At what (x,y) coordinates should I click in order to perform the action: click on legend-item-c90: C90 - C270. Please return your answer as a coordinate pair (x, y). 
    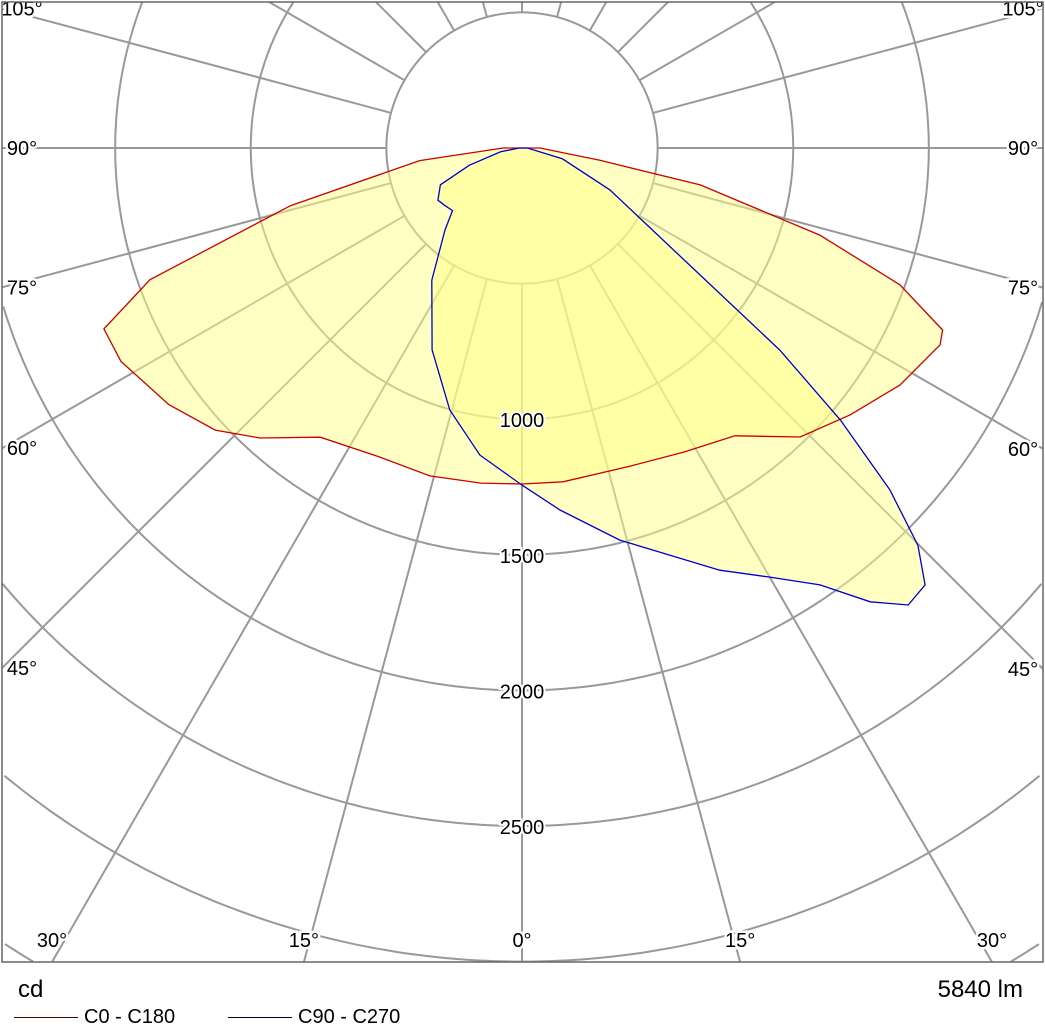
    Looking at the image, I should click on (314, 1017).